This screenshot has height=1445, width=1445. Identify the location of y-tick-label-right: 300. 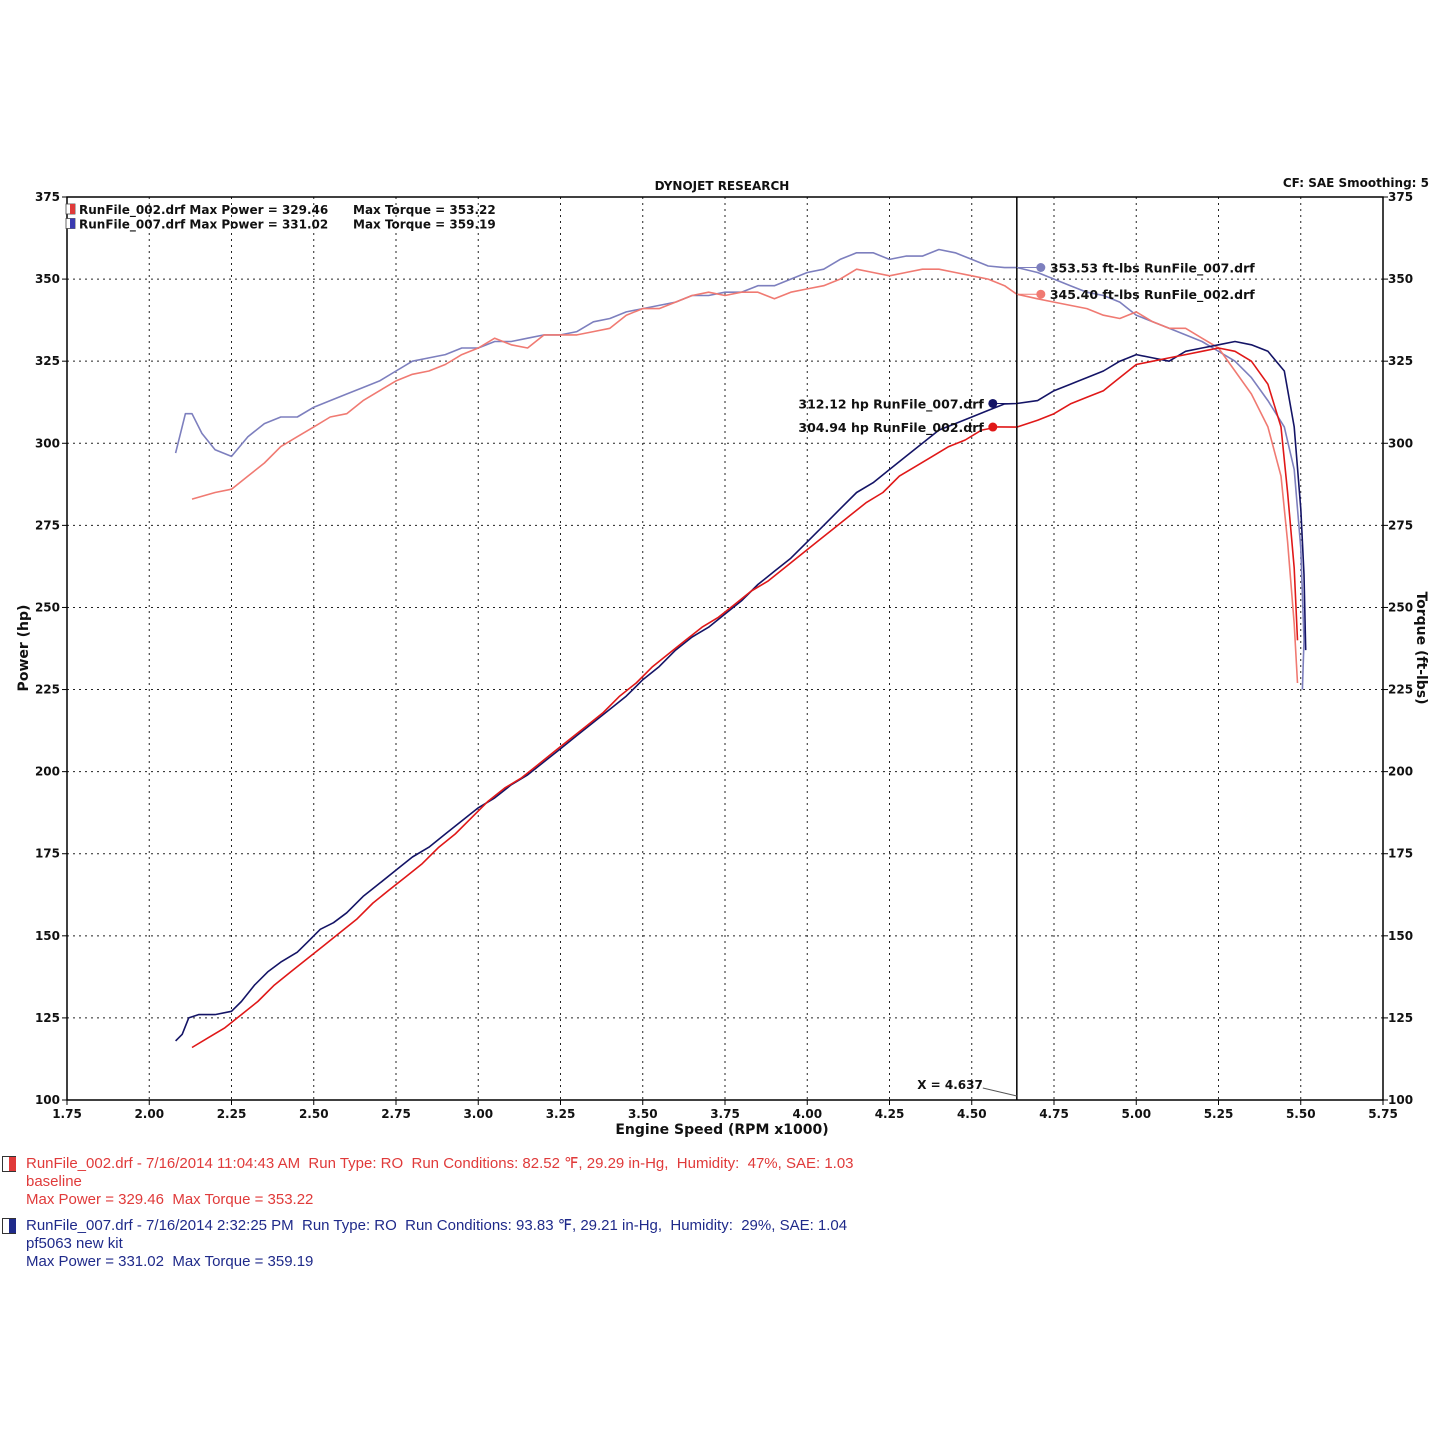
(1400, 443).